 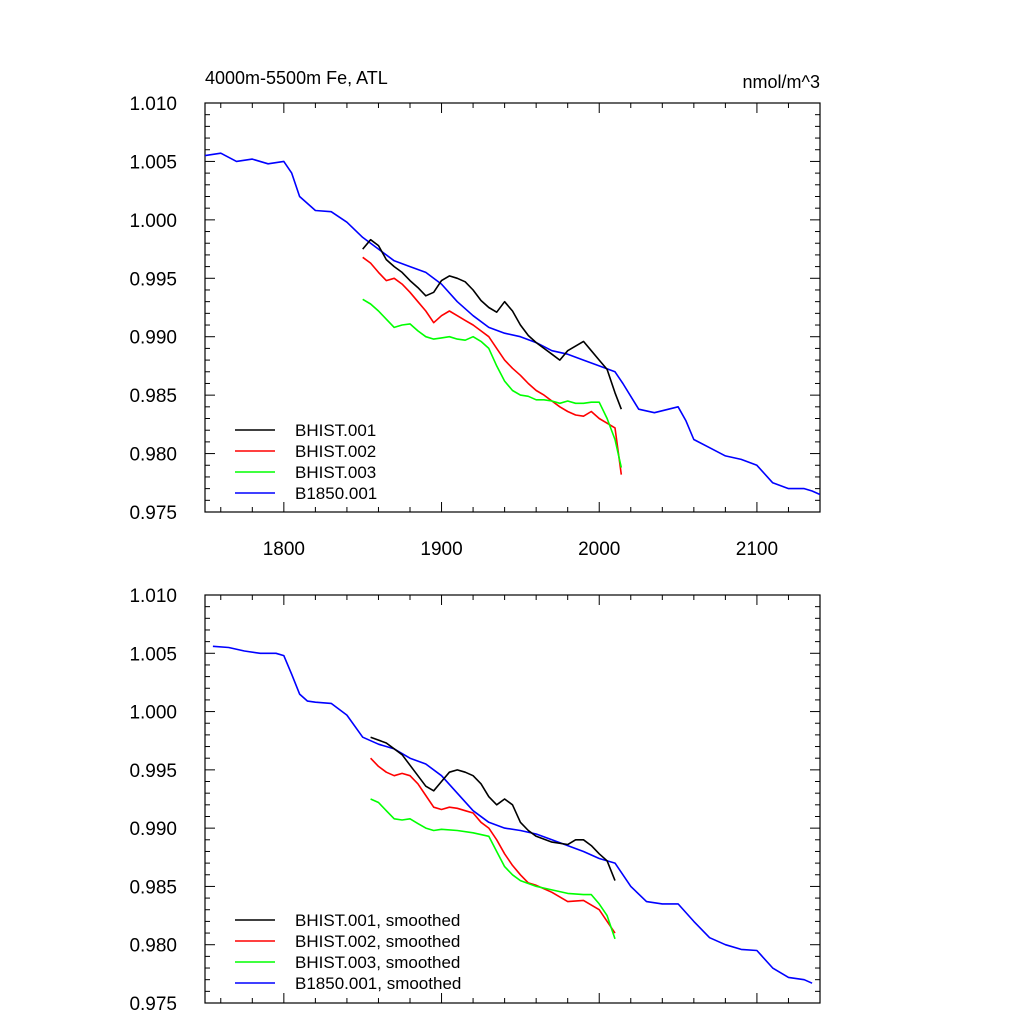 I want to click on legend-label: BHIST.002, so click(x=335, y=451).